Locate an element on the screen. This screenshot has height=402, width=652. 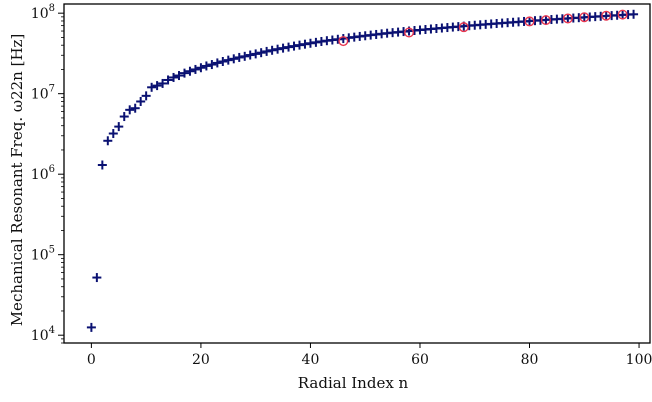
y-tick-label: 10⁶ is located at coordinates (43, 173).